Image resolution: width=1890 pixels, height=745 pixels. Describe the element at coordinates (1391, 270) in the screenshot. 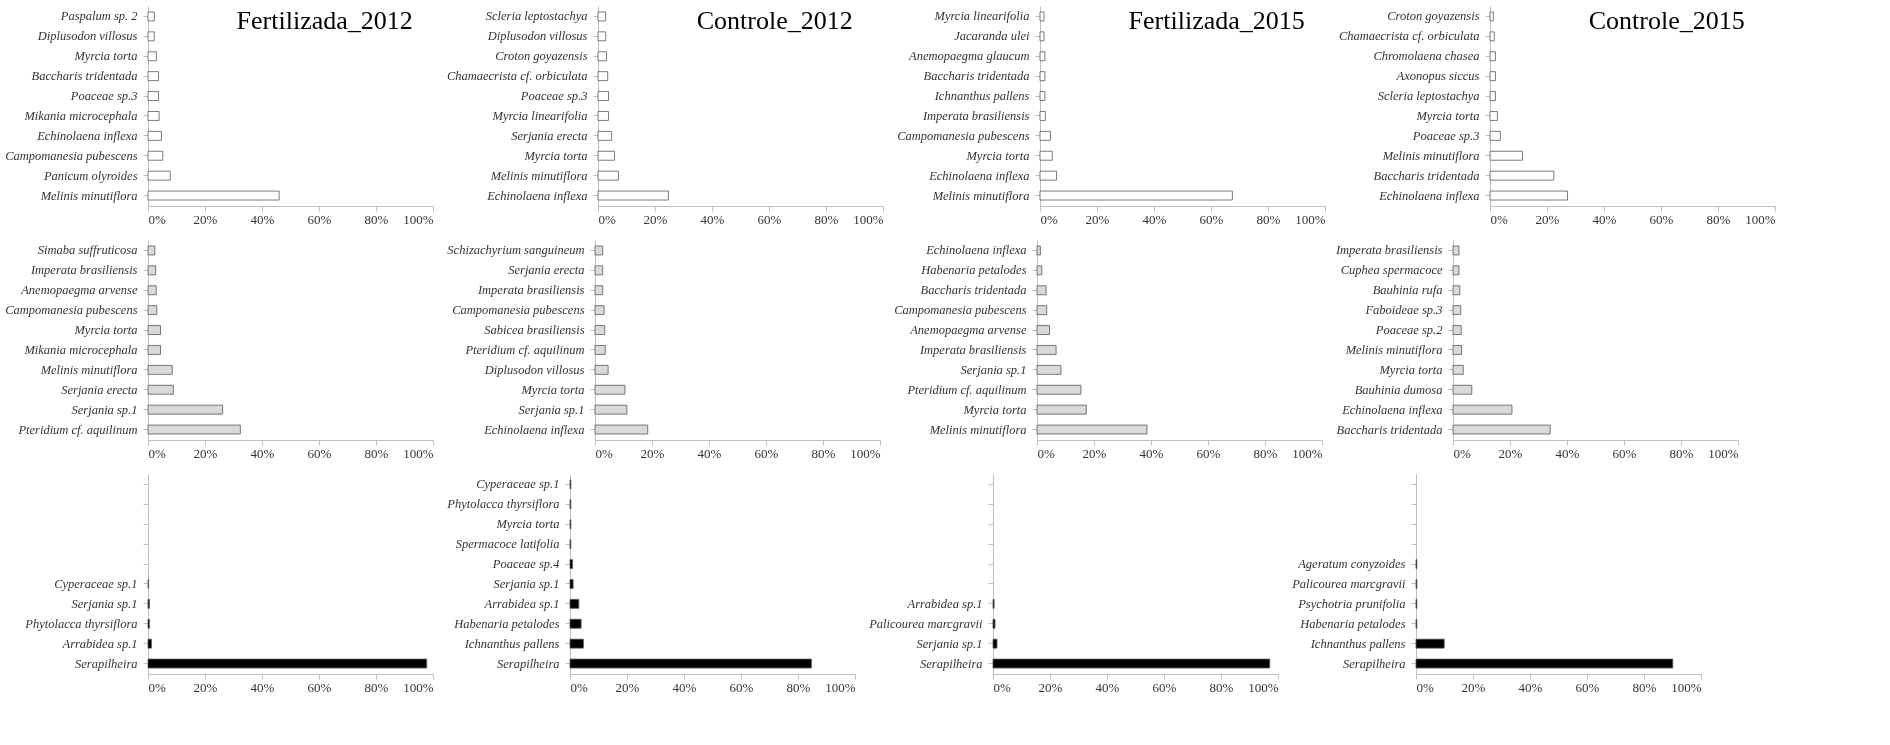

I see `y-tick-label: Cuphea spermacoce` at that location.